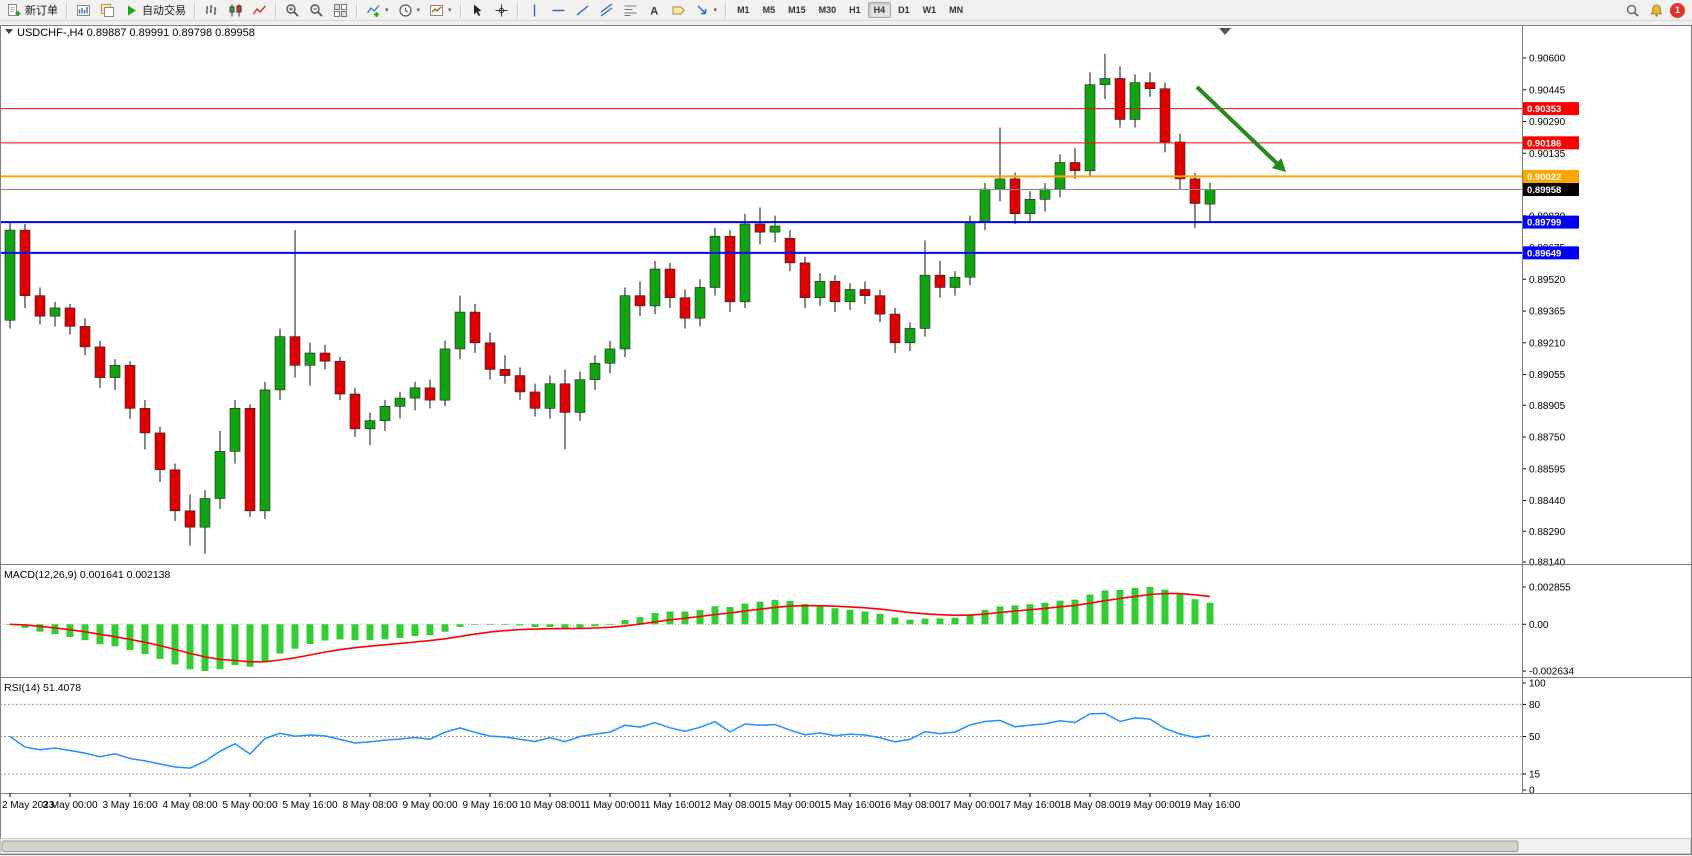  What do you see at coordinates (259, 10) in the screenshot?
I see `line-chart-mode-button` at bounding box center [259, 10].